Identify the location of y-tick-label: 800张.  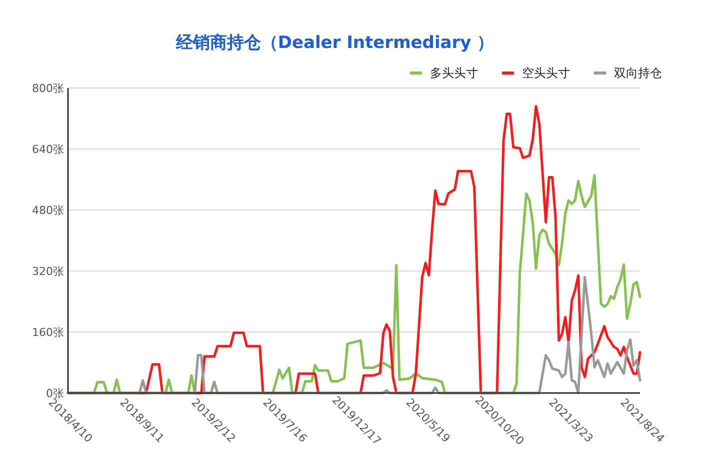
(48, 88).